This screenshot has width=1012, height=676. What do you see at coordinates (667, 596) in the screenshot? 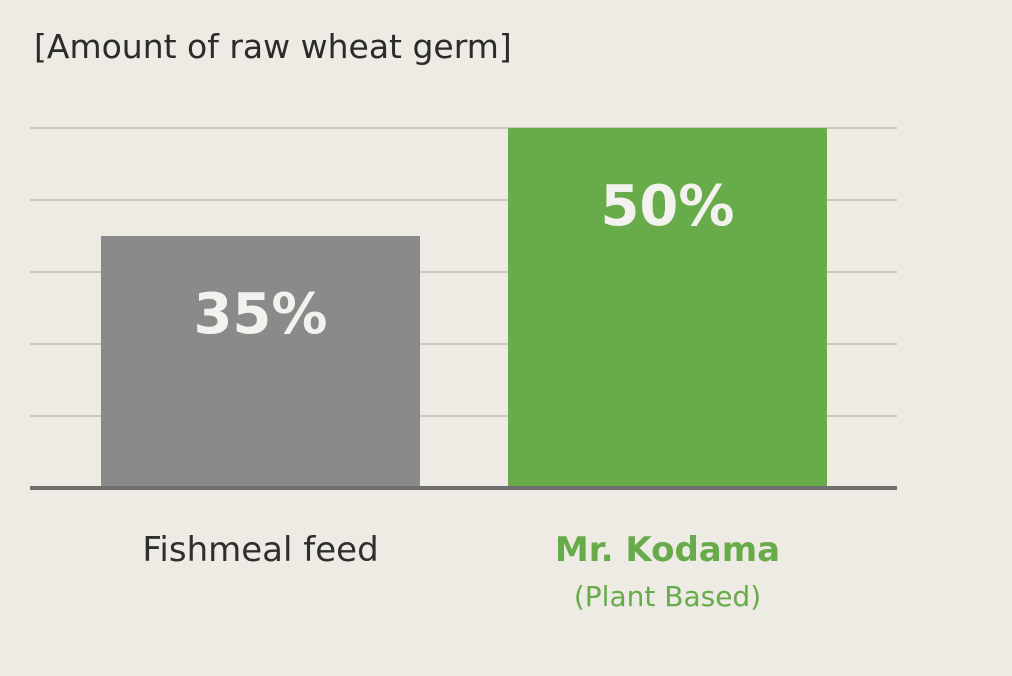
I see `category-sublabel: (Plant Based)` at bounding box center [667, 596].